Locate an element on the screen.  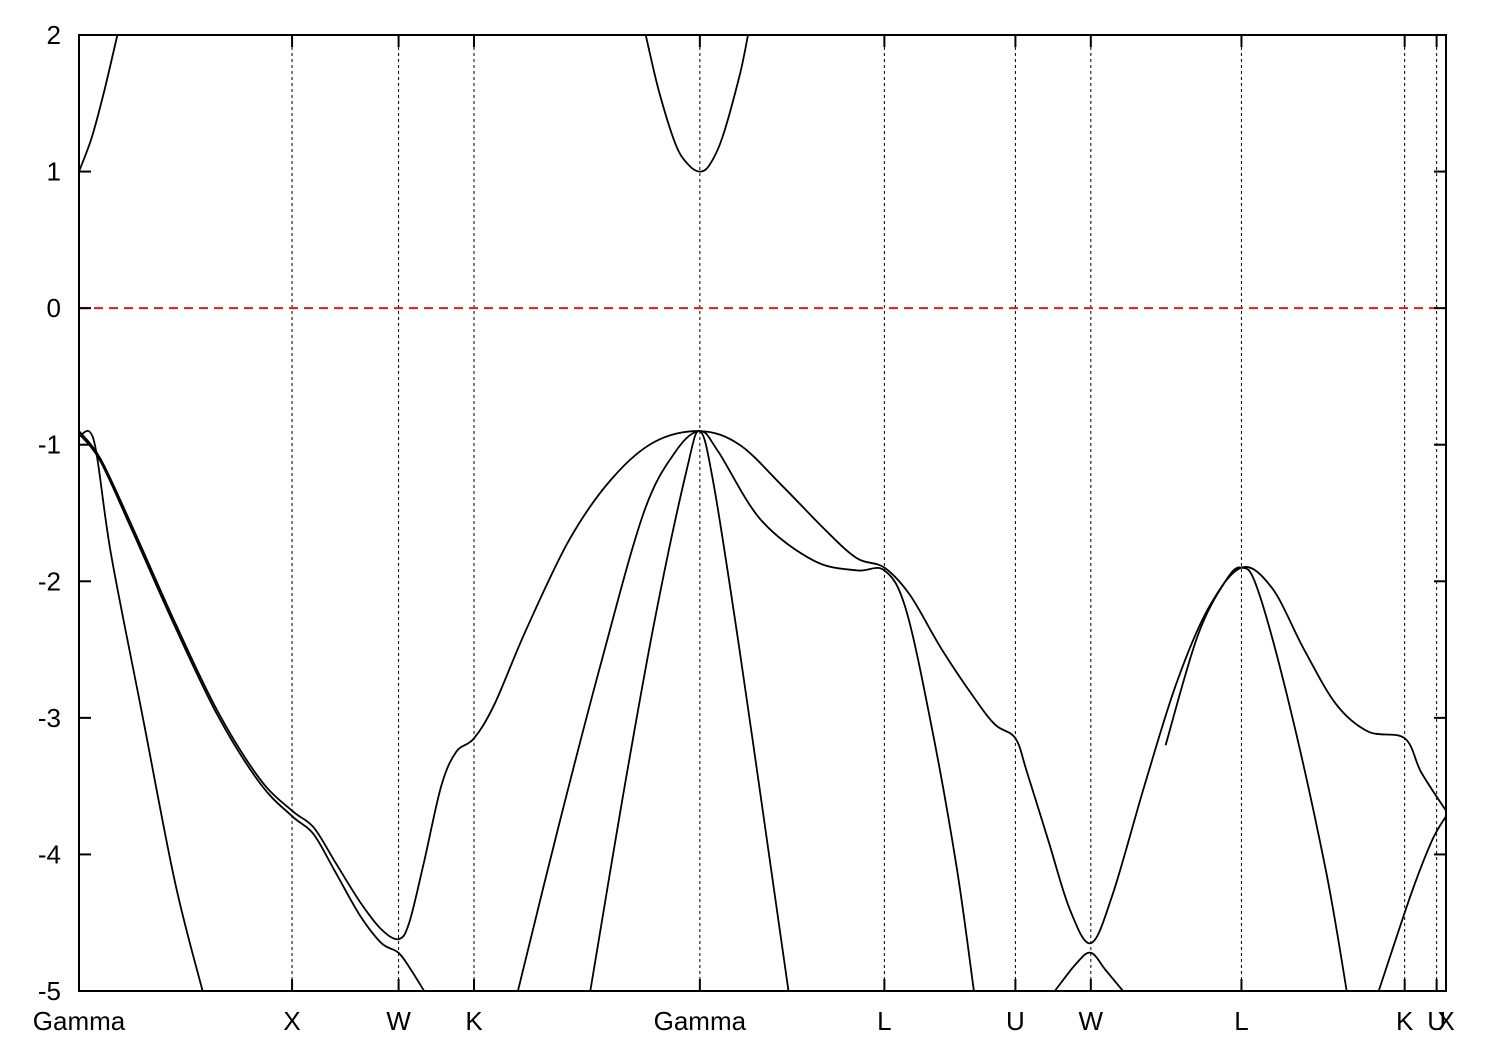
y-tick-label: -1 is located at coordinates (49, 445).